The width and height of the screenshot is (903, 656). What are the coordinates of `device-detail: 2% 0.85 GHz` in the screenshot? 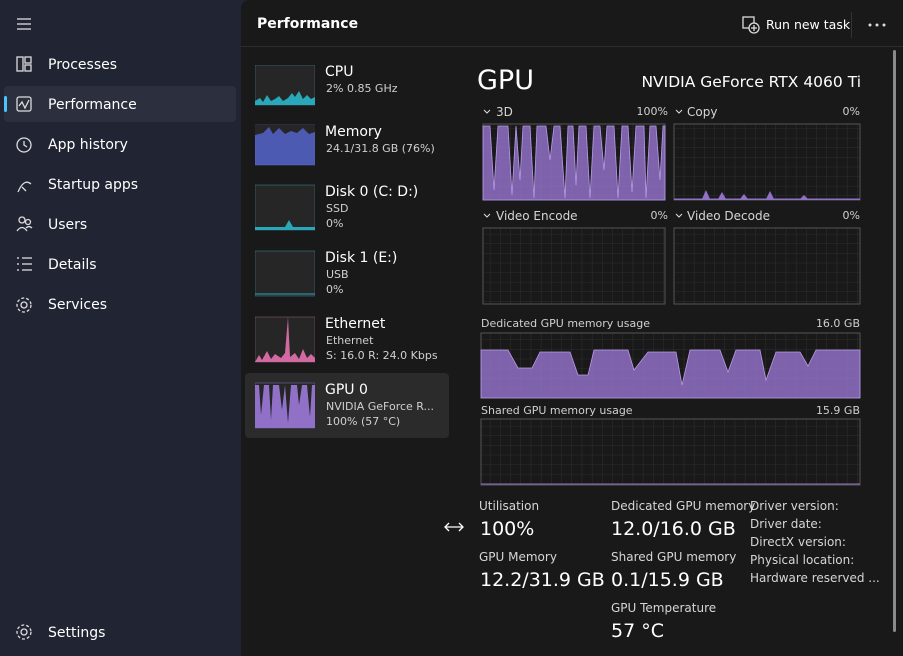 It's located at (362, 88).